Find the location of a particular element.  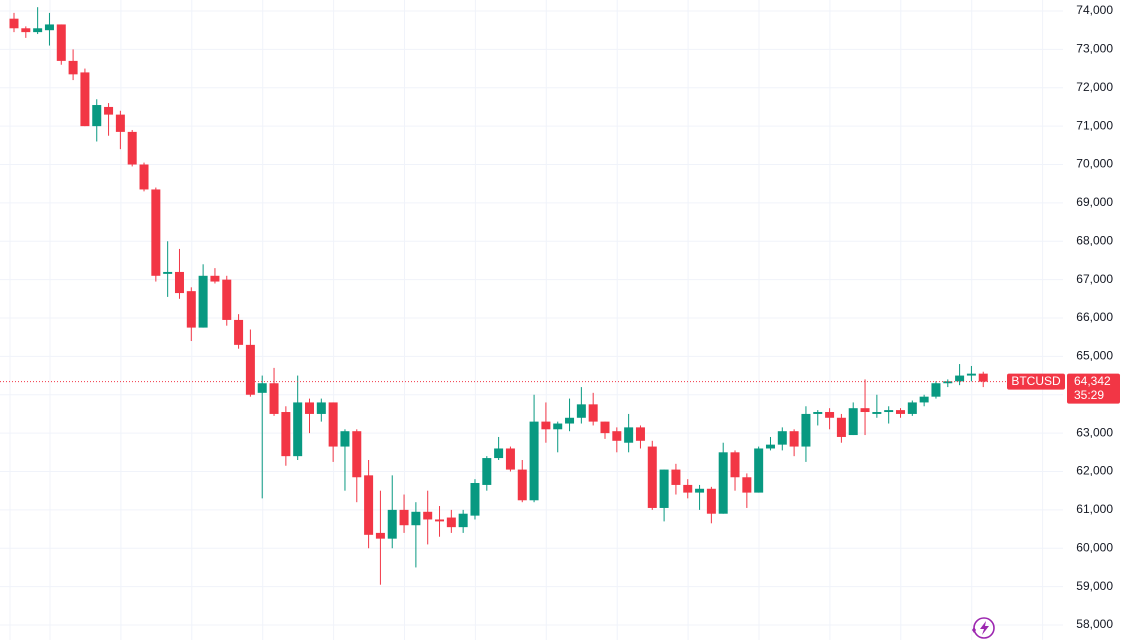

y-tick-label: 72,000 is located at coordinates (1094, 87).